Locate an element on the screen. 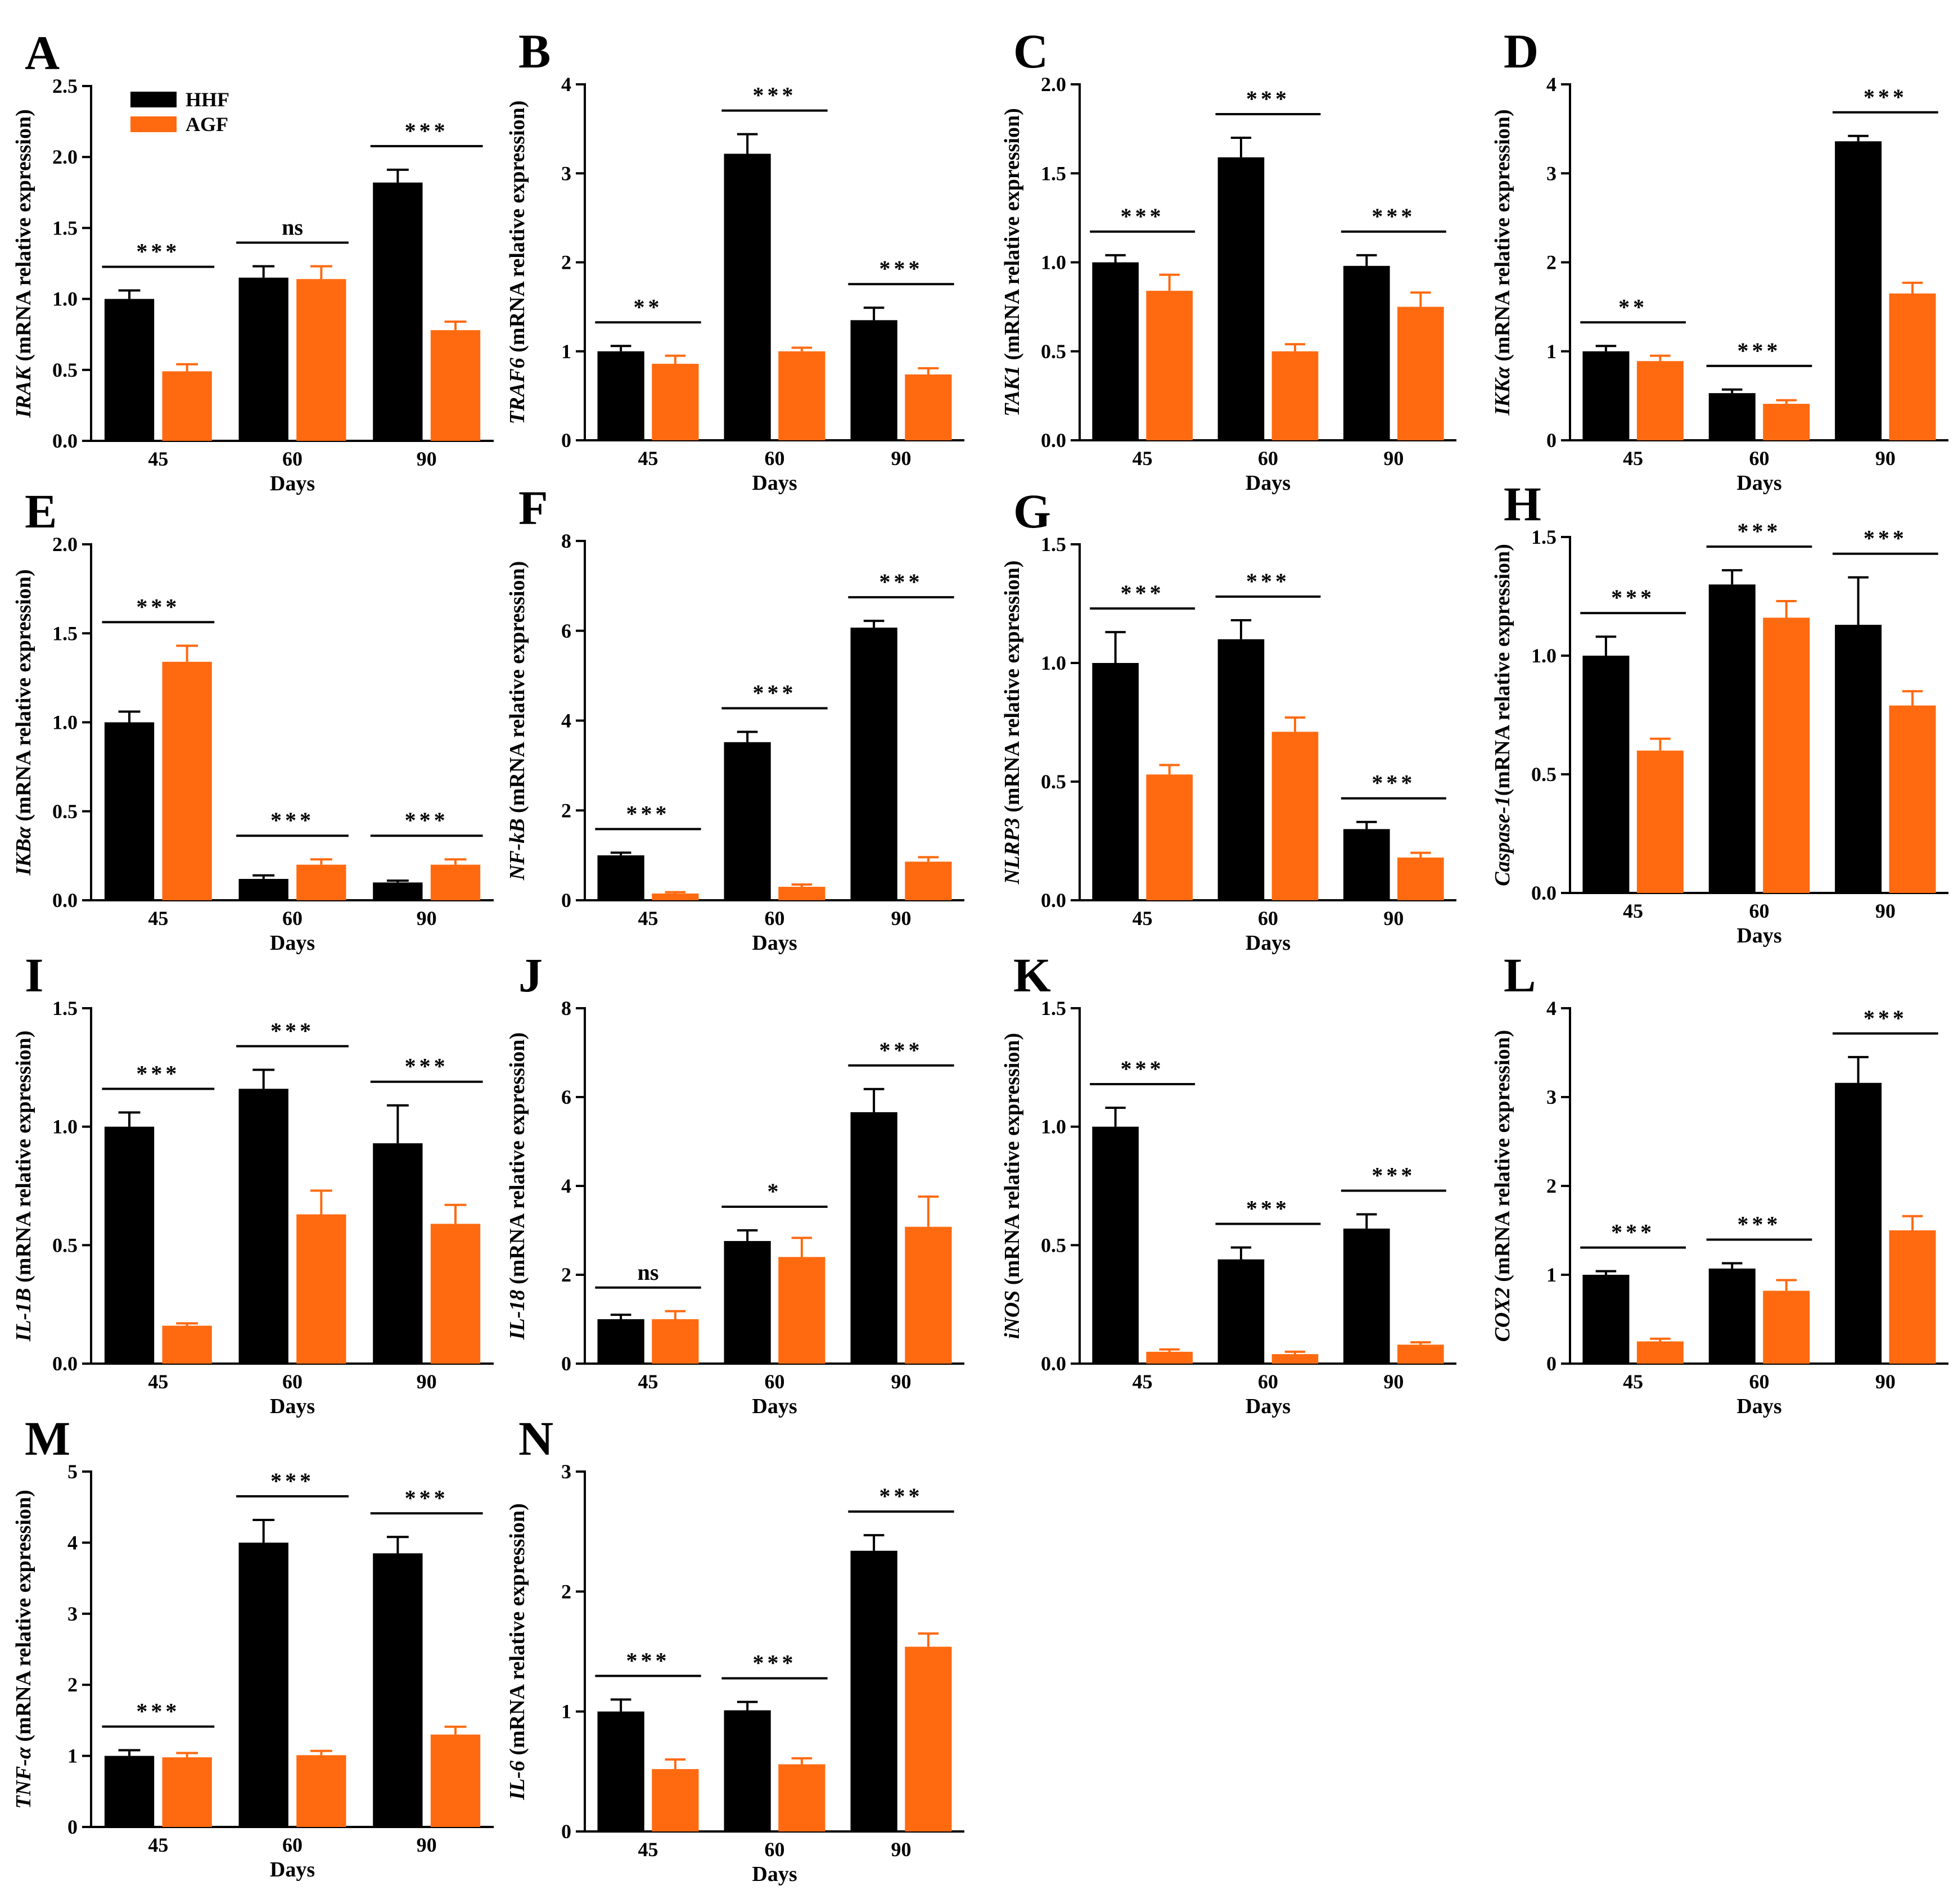  y-axis-label: IL-1B (mRNA relative expression) is located at coordinates (24, 1186).